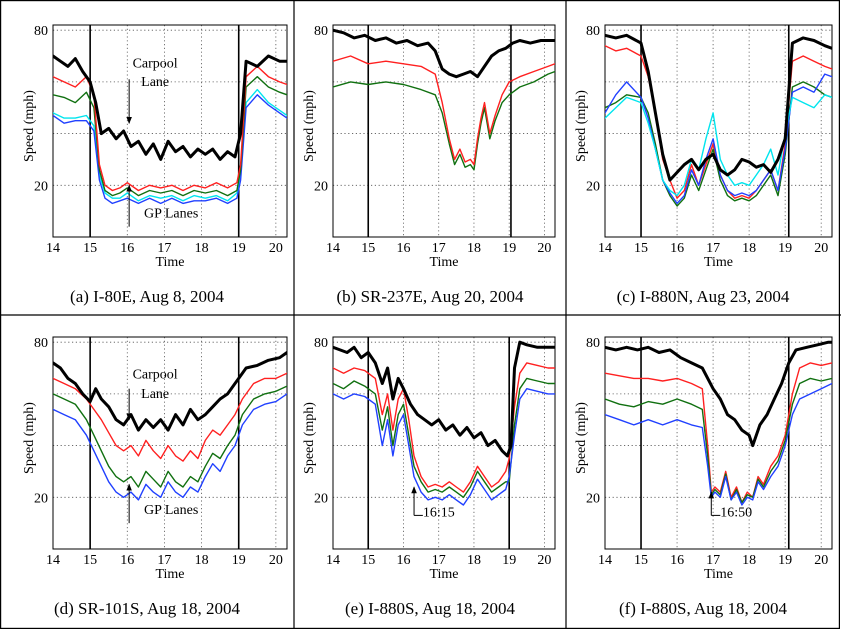  What do you see at coordinates (703, 608) in the screenshot?
I see `panel-caption: (f) I-880S, Aug 18, 2004` at bounding box center [703, 608].